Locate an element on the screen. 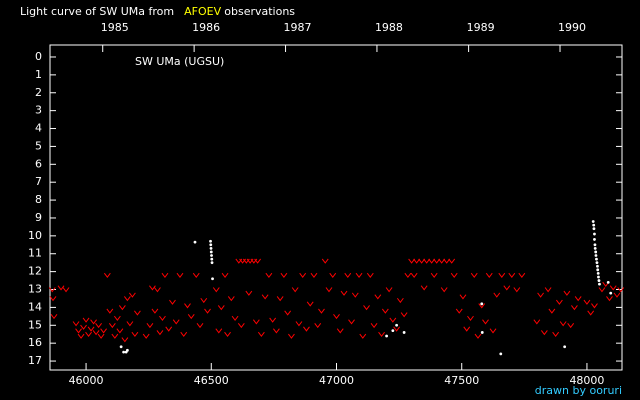  x2-tick-label: 1989 is located at coordinates (481, 27).